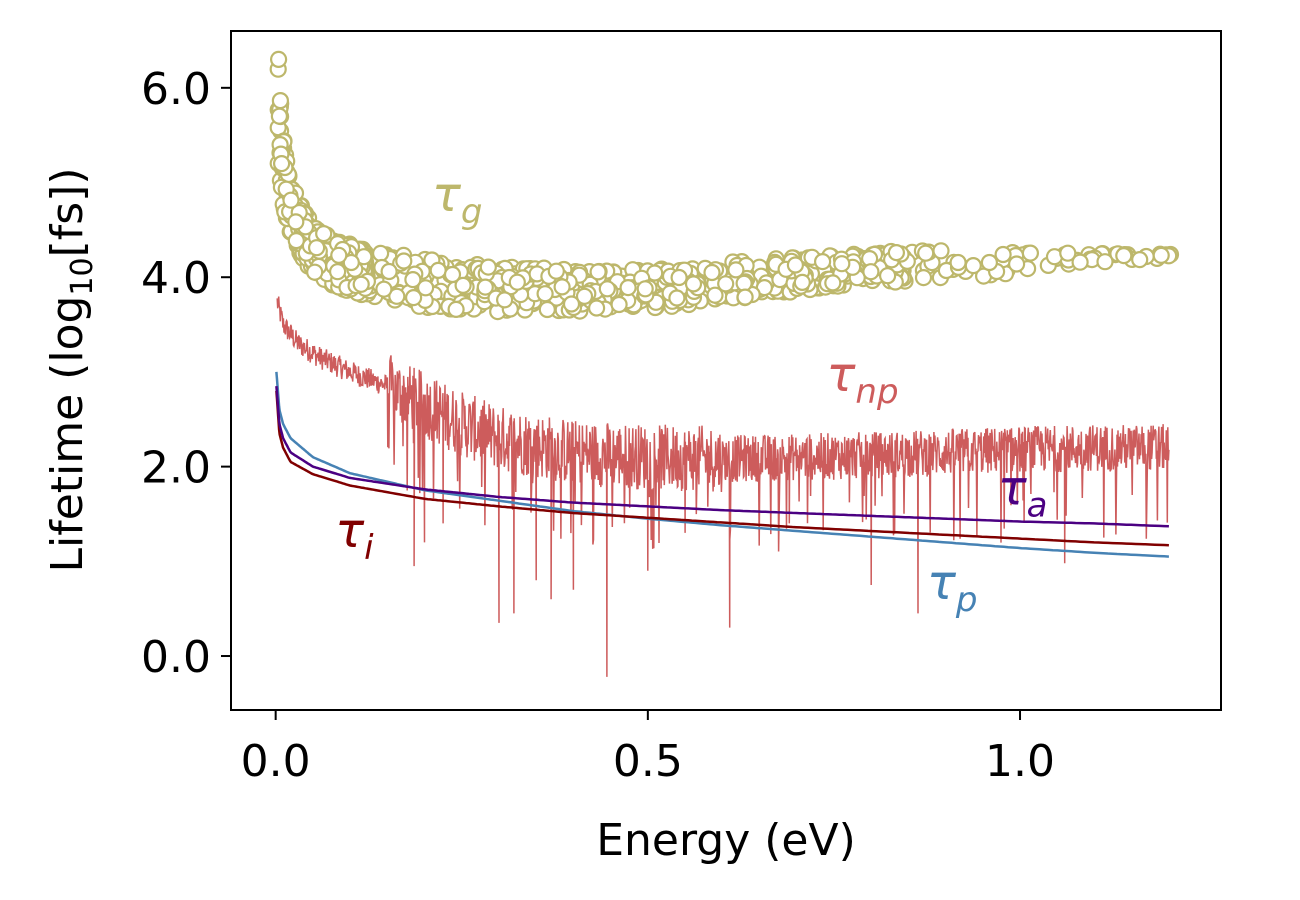 Image resolution: width=1300 pixels, height=900 pixels. I want to click on series-tau-i-line, so click(722, 468).